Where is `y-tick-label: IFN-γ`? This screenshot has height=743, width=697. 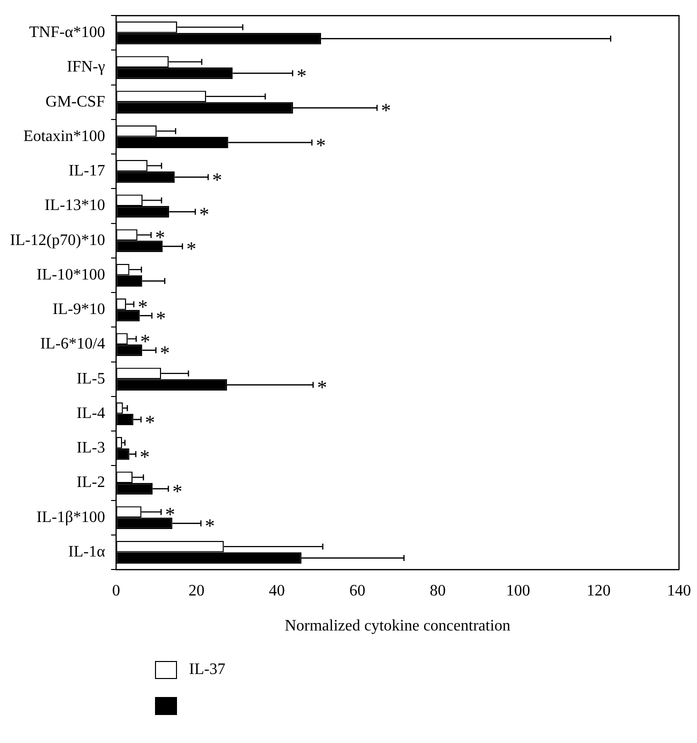
y-tick-label: IFN-γ is located at coordinates (86, 67).